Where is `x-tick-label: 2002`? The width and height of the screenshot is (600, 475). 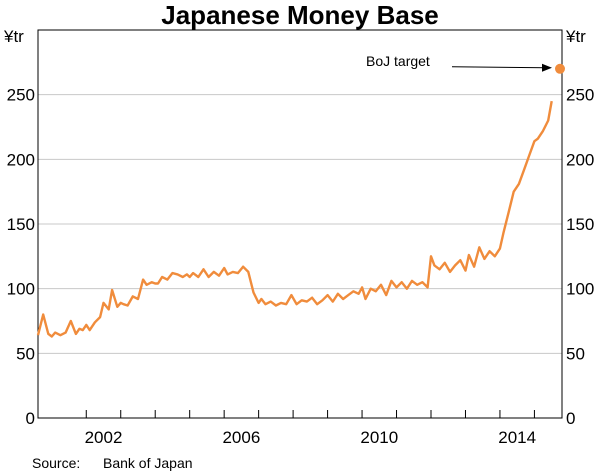 x-tick-label: 2002 is located at coordinates (104, 437).